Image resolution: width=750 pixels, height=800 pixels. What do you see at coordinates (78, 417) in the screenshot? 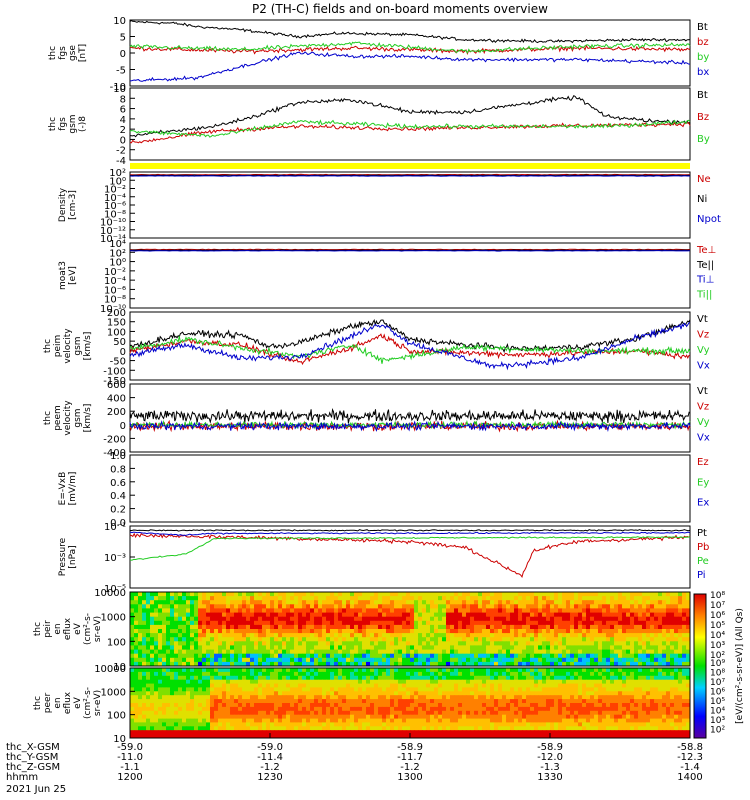
I see `y-axis-label: gsm` at bounding box center [78, 417].